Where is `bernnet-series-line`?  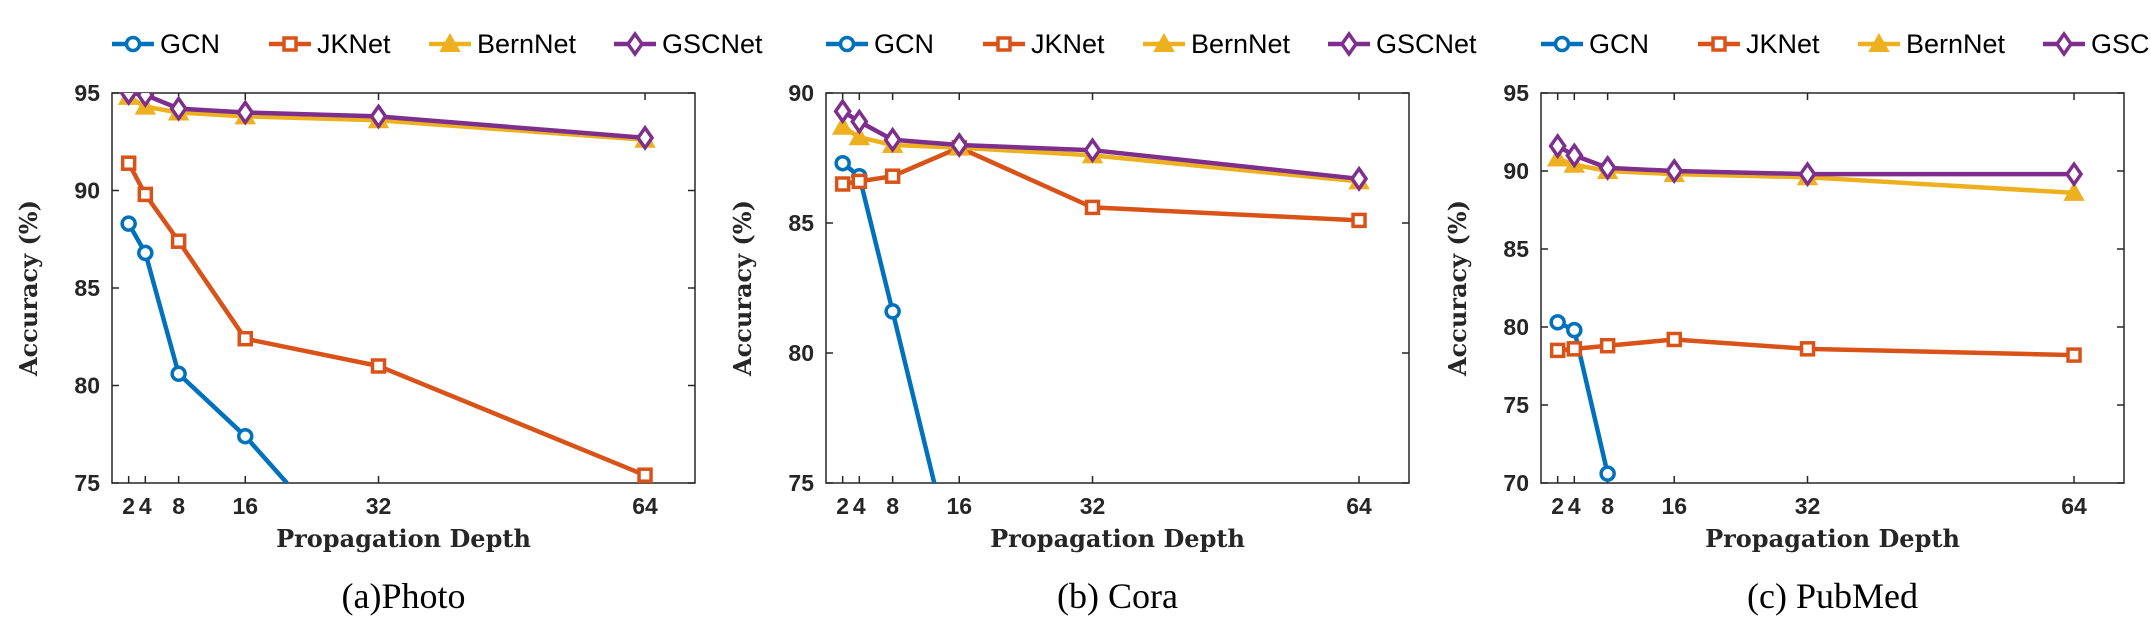
bernnet-series-line is located at coordinates (1100, 154).